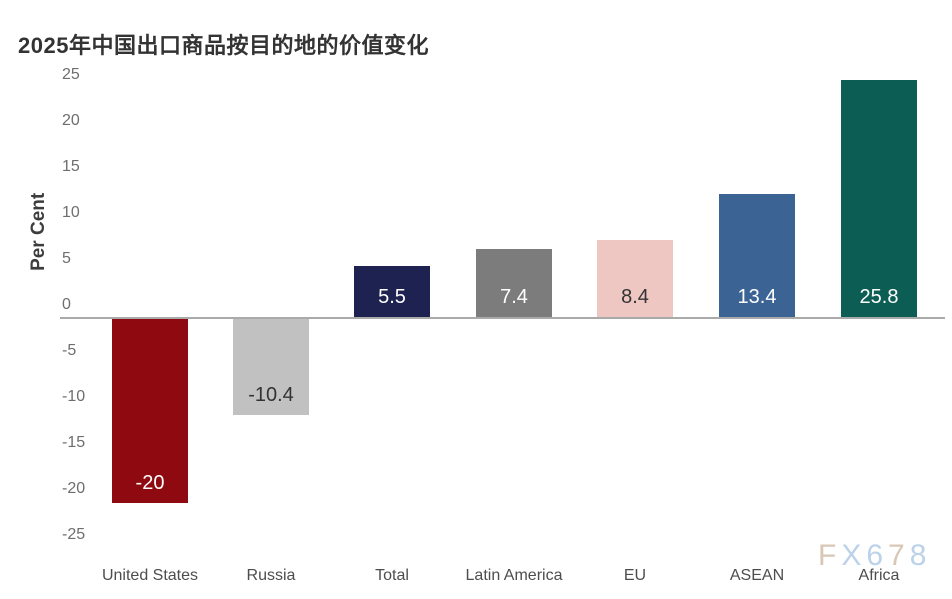  Describe the element at coordinates (879, 575) in the screenshot. I see `x-label-africa: Africa` at that location.